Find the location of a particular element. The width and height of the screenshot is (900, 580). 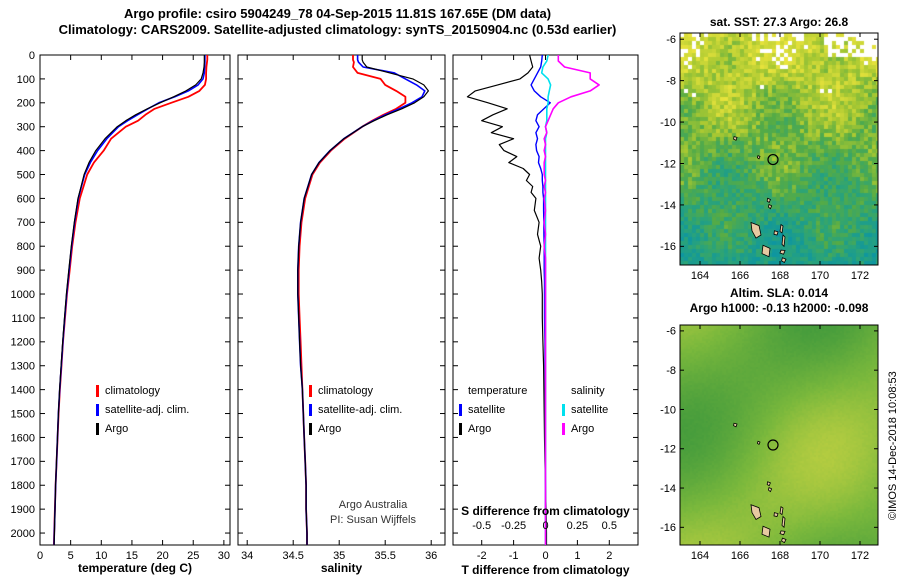

tick-label: 1800 is located at coordinates (23, 486).